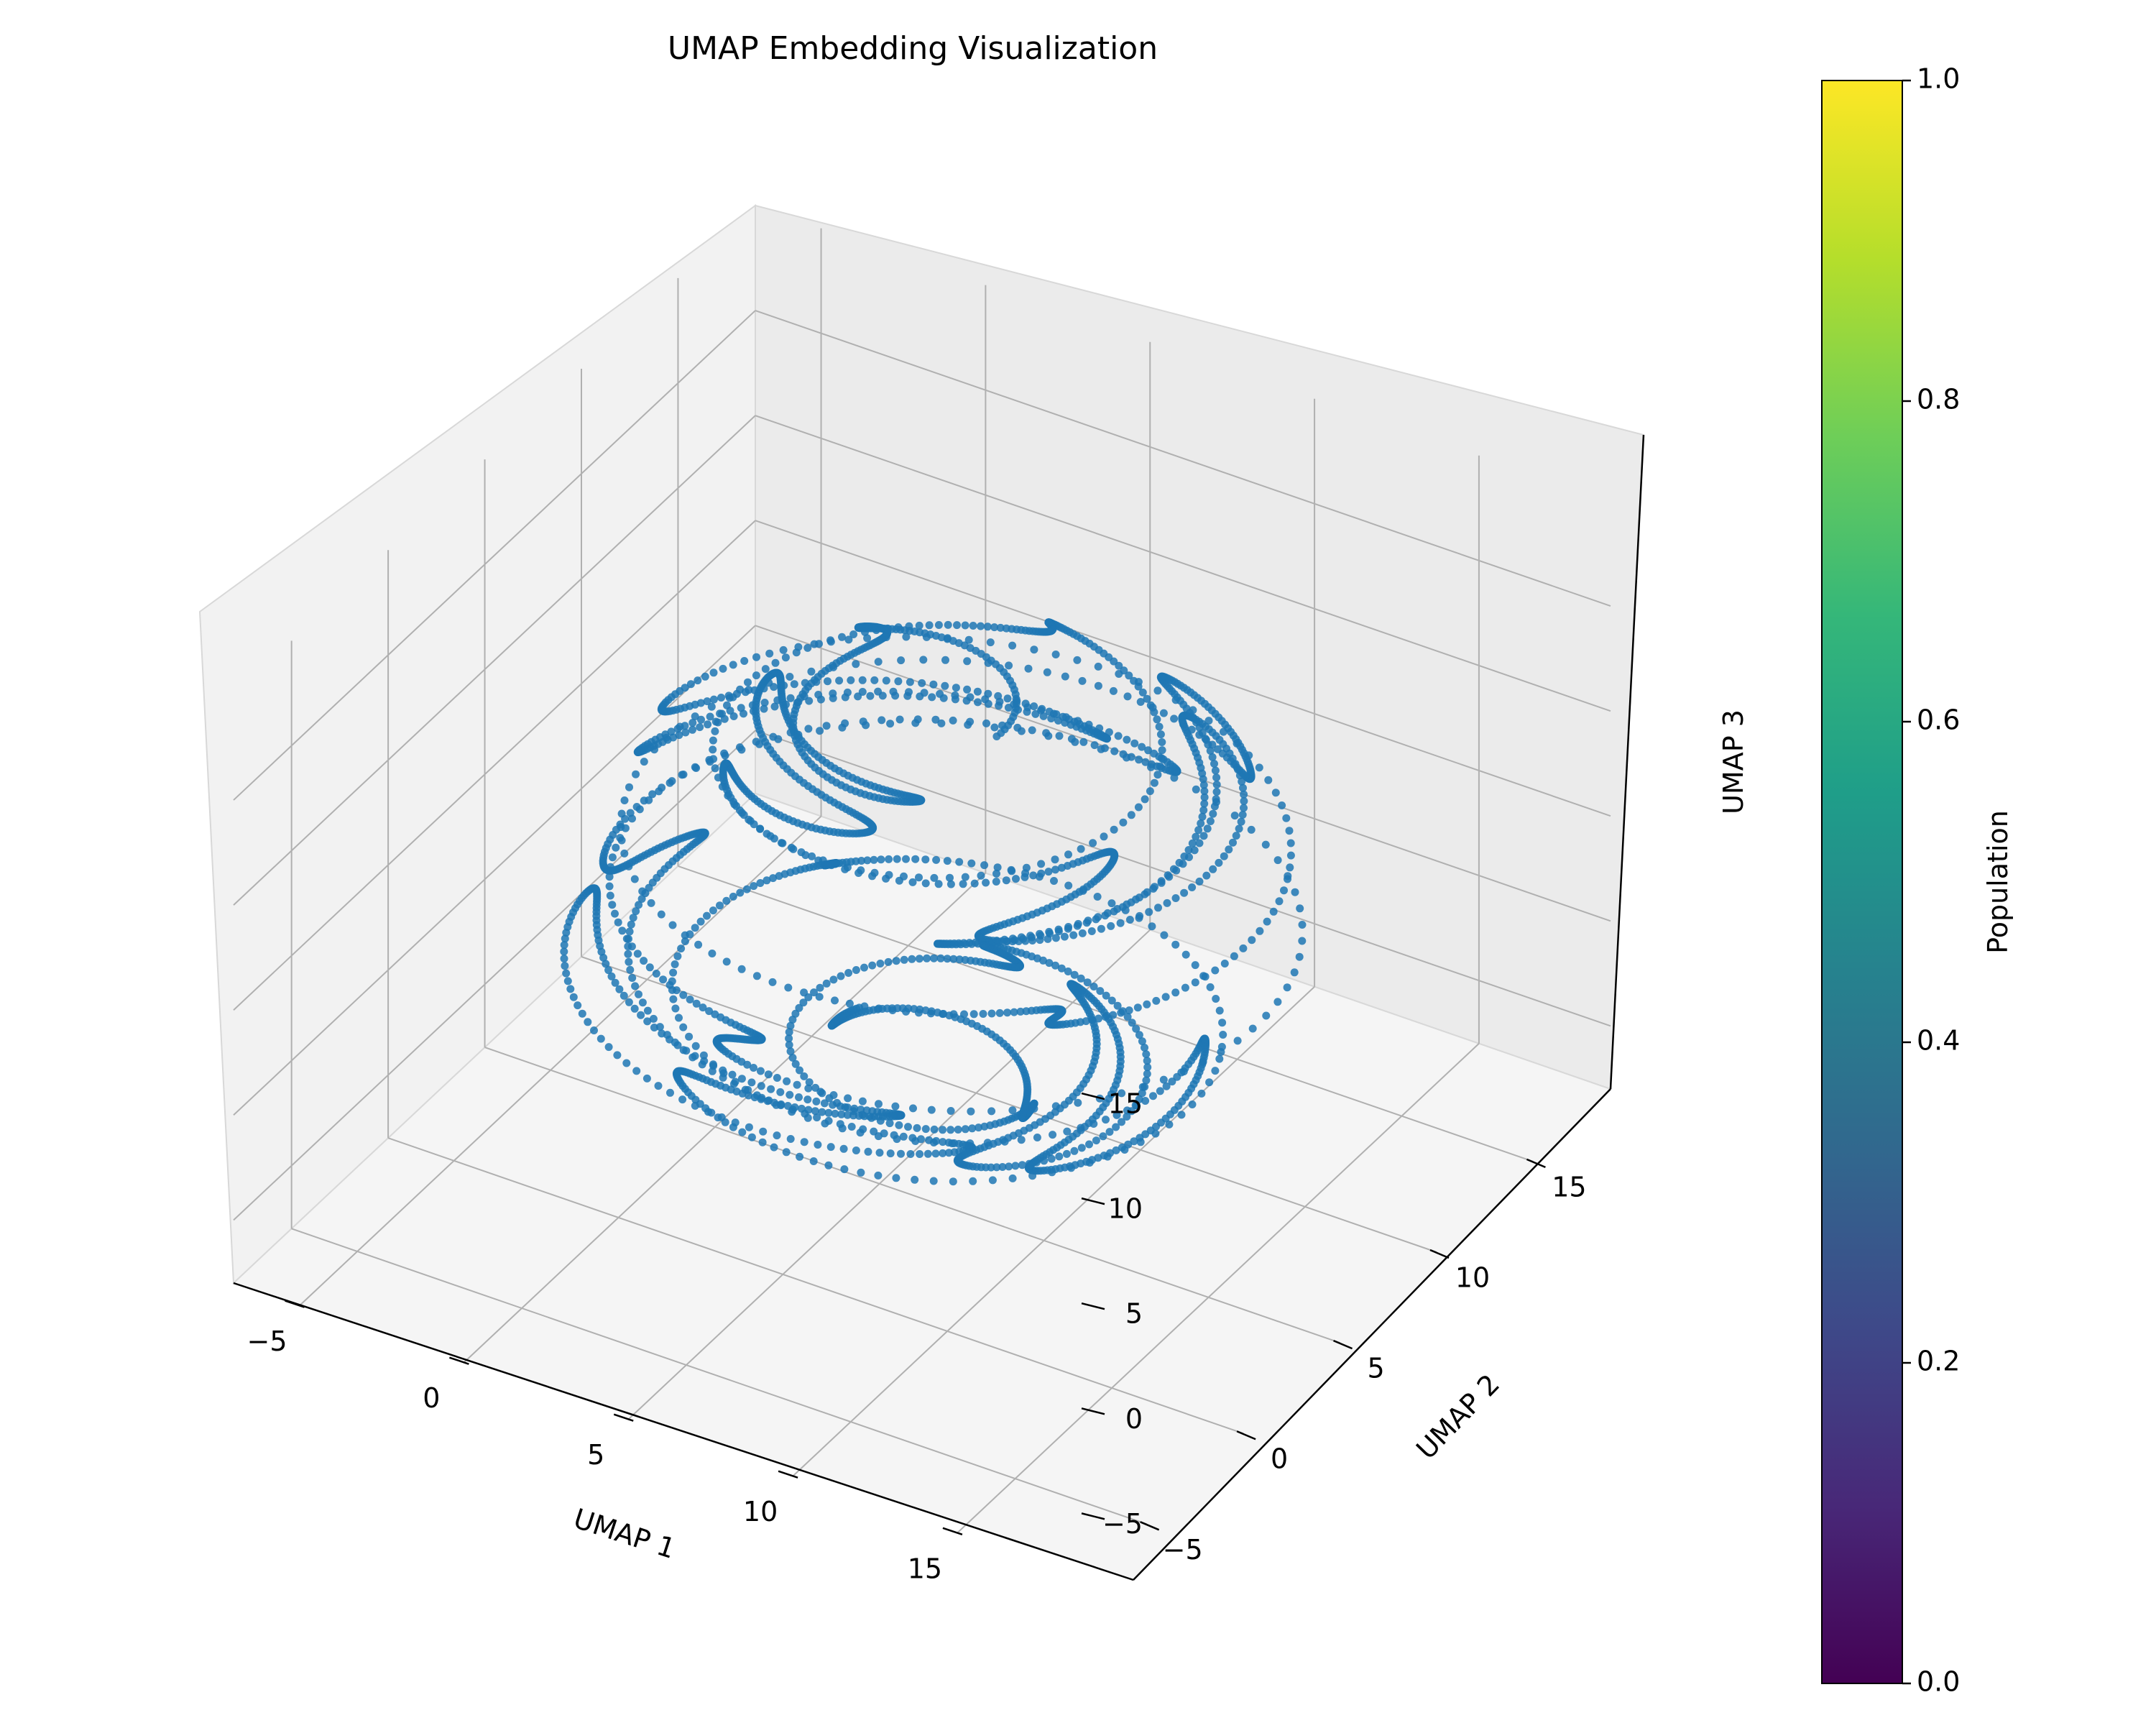  Describe the element at coordinates (1918, 880) in the screenshot. I see `colorbar: 0.0 0.2 0.4 0.6 0.8 1.0 Population` at that location.